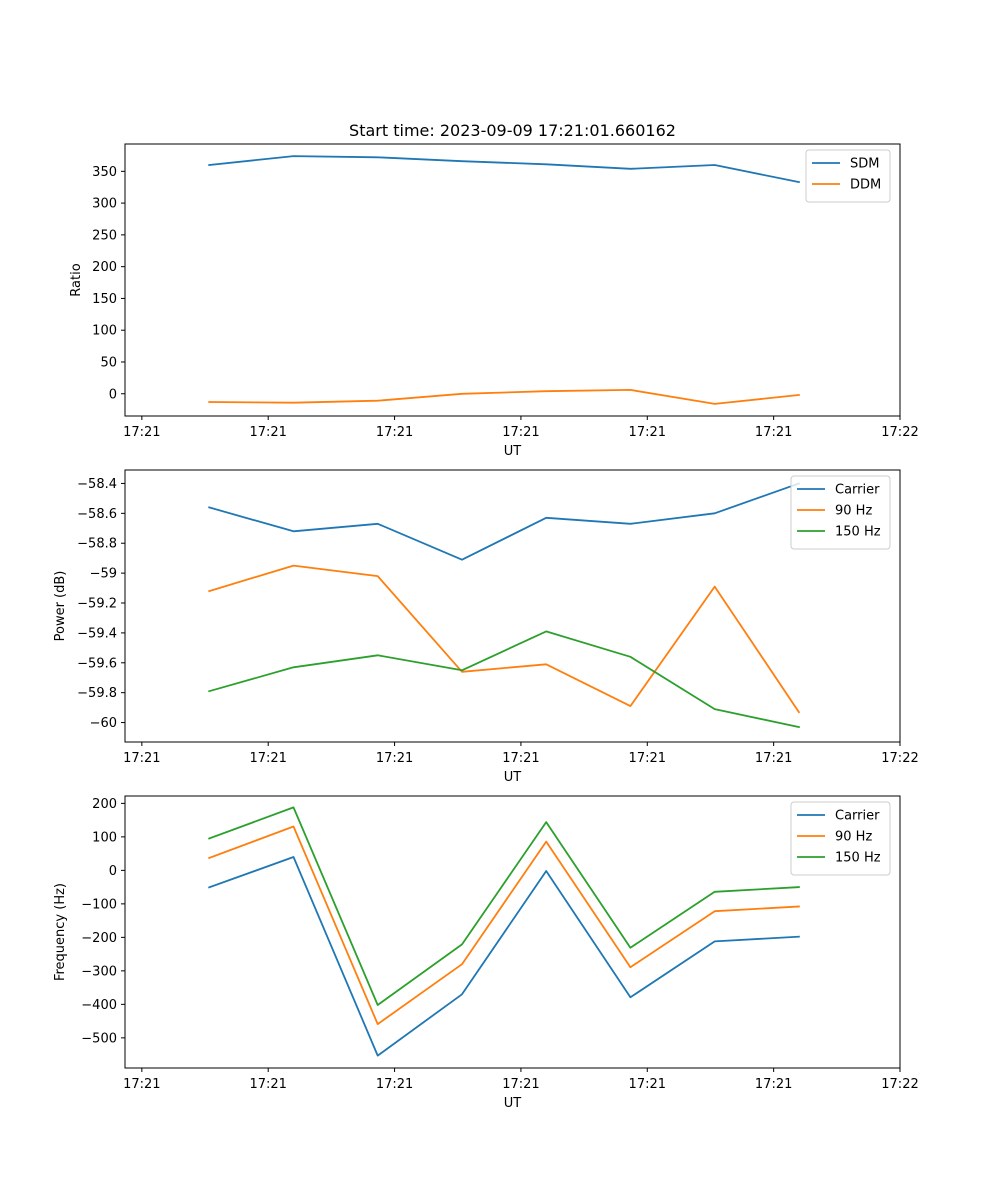 Image resolution: width=1000 pixels, height=1200 pixels. Describe the element at coordinates (504, 169) in the screenshot. I see `series-line-sdm` at that location.